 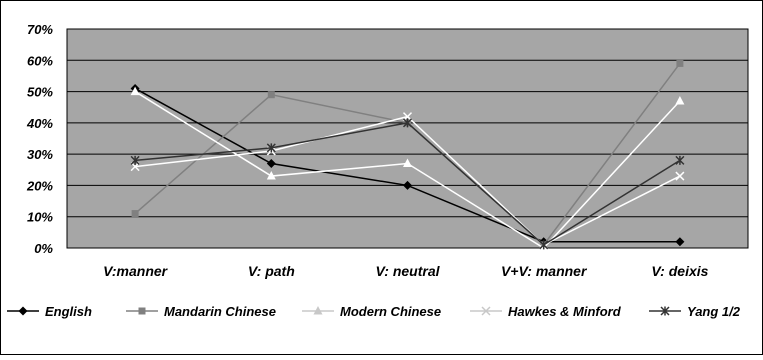 I want to click on x-tick-label: V: neutral, so click(x=407, y=271).